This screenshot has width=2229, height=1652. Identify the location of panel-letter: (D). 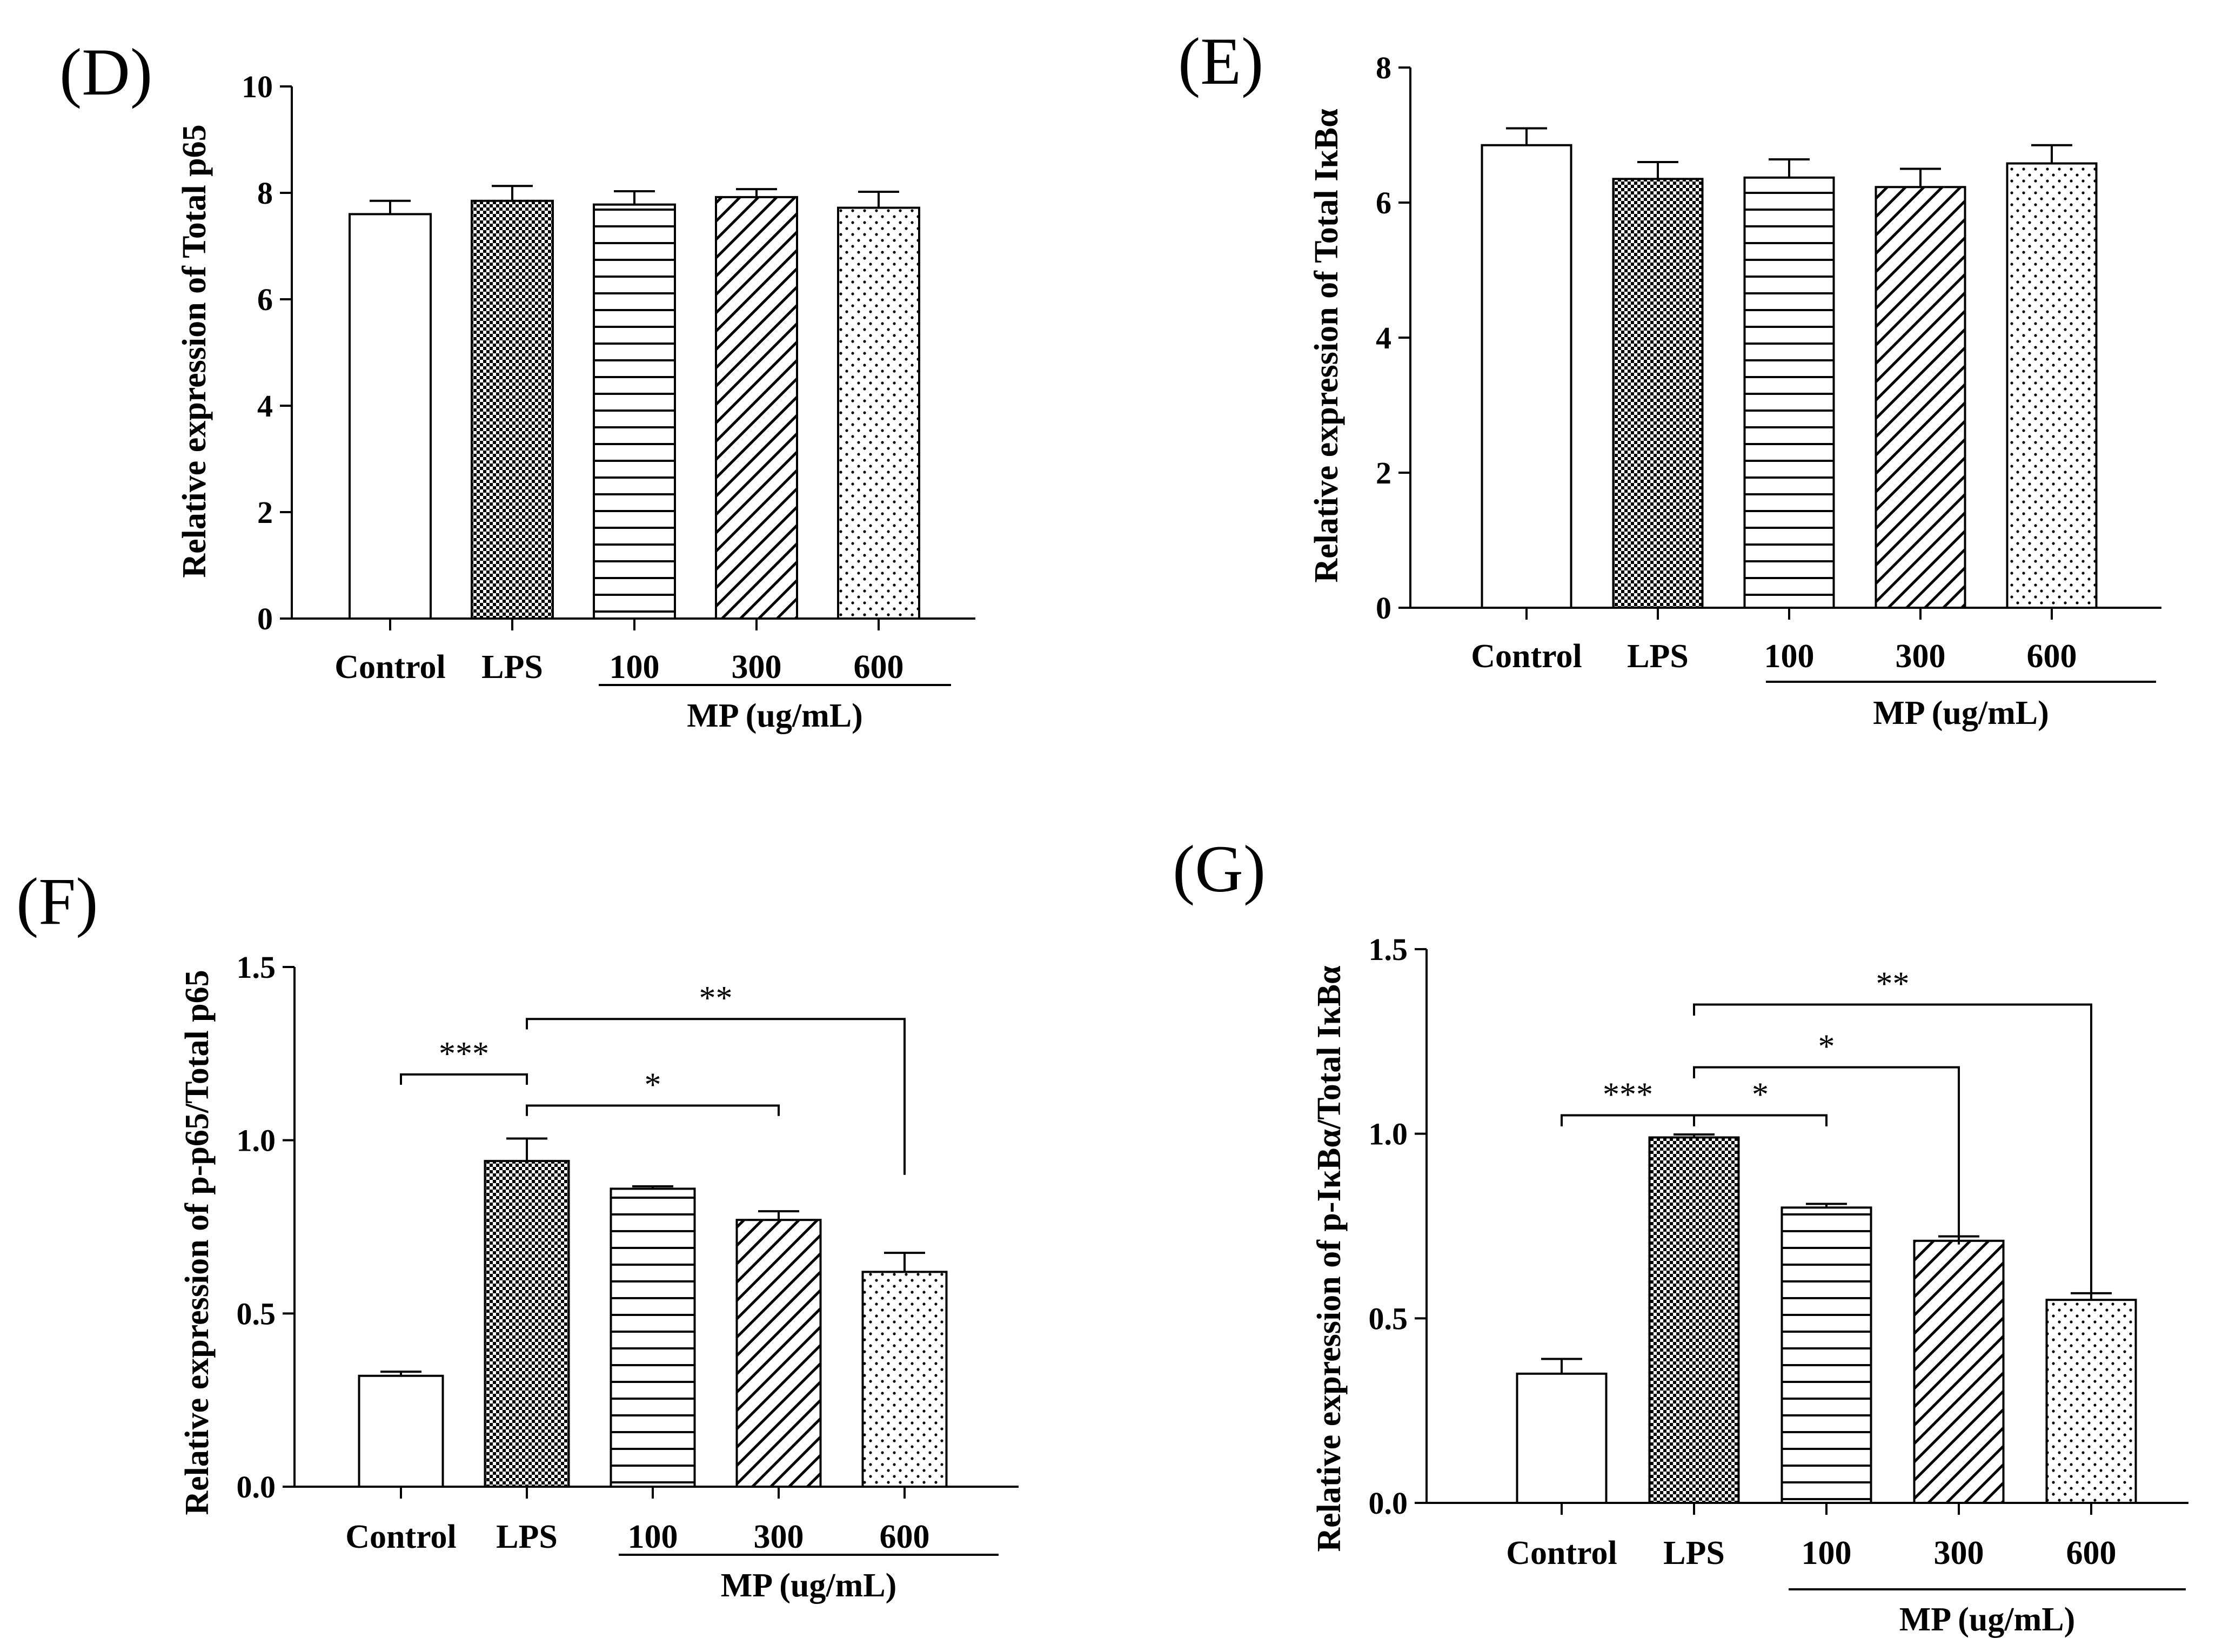
(105, 72).